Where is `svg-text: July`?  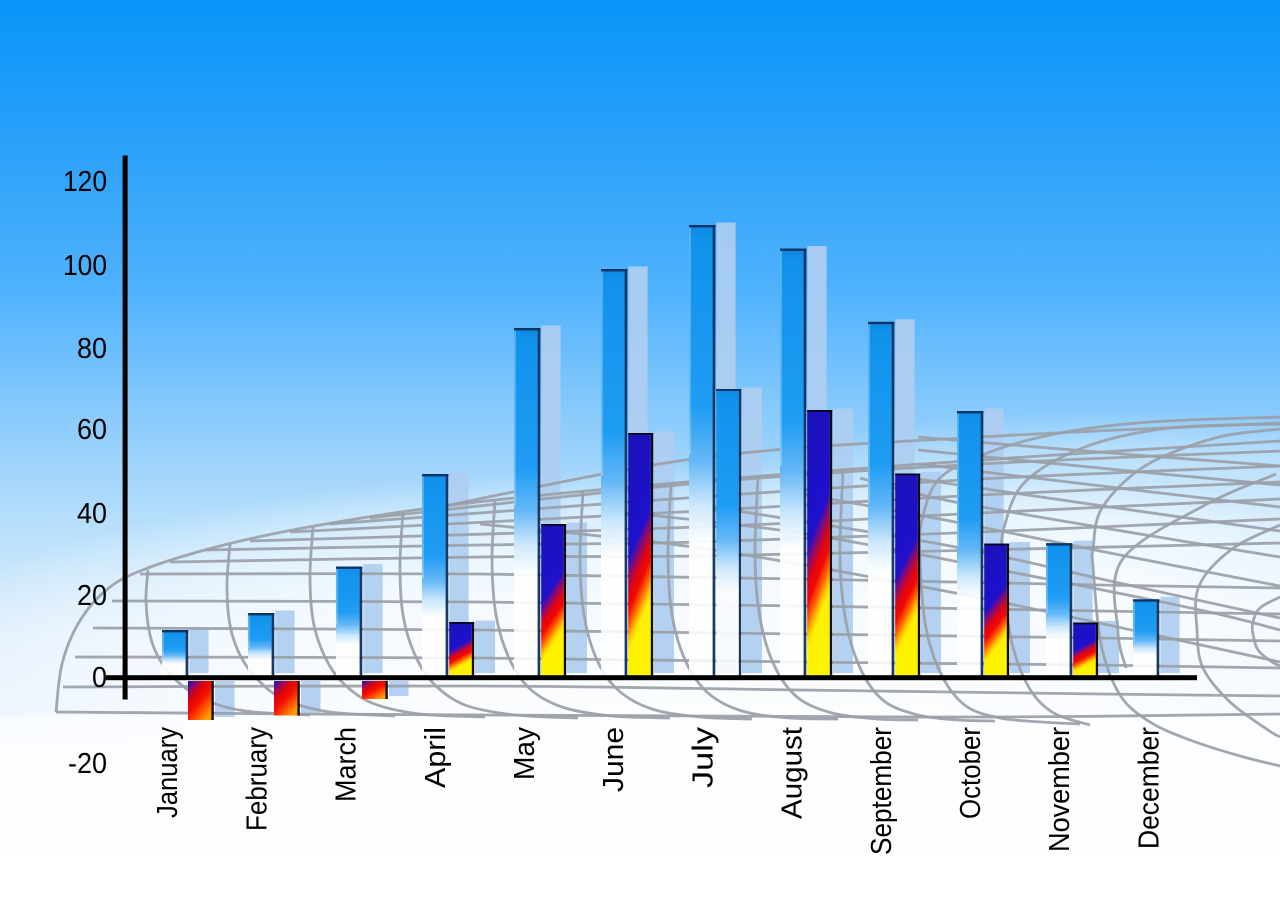 svg-text: July is located at coordinates (703, 757).